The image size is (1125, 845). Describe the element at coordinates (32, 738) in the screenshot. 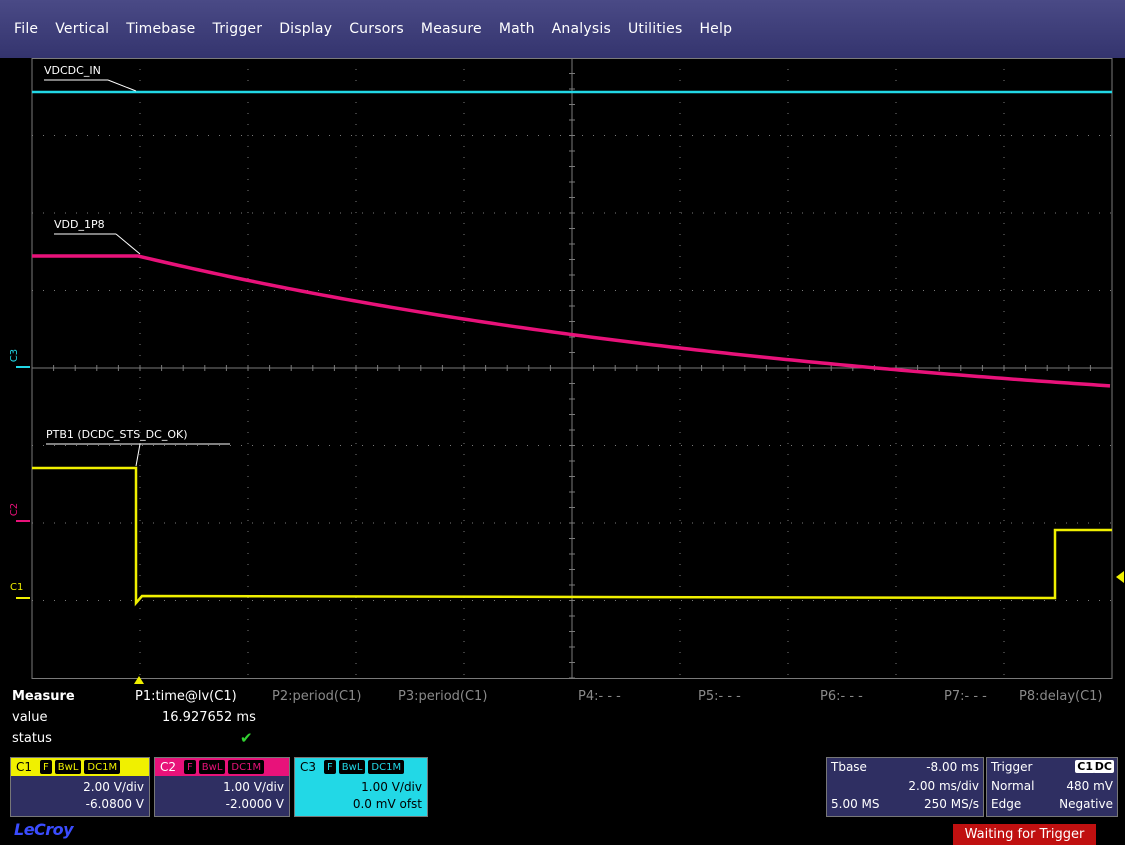

I see `measure-row-status: status` at that location.